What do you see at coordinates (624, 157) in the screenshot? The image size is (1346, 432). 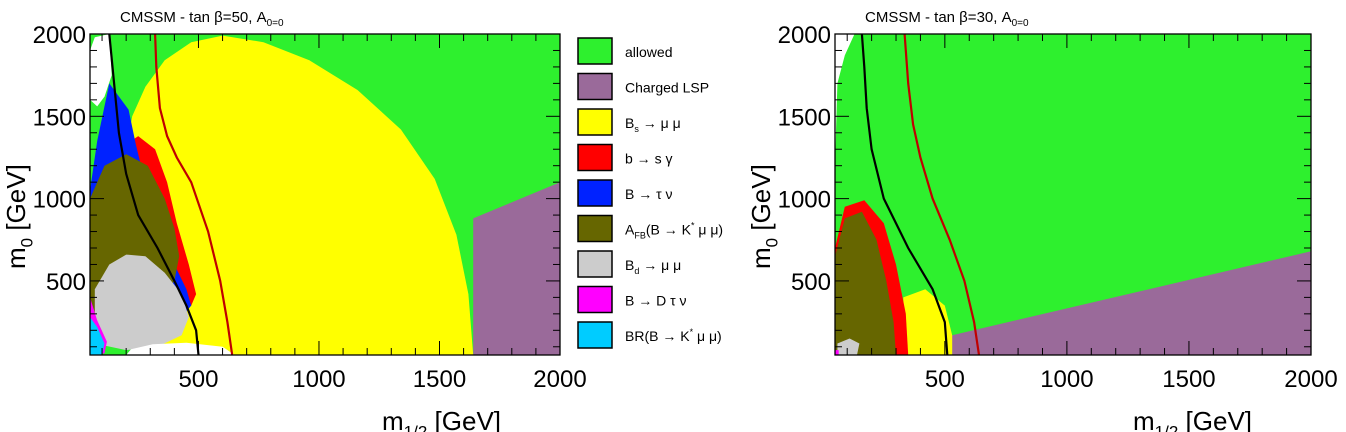 I see `legend-item-b-sgamma: b → s γ` at bounding box center [624, 157].